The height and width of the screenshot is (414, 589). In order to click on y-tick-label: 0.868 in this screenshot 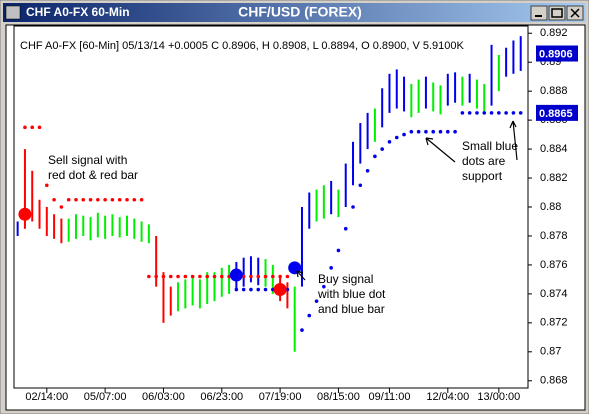, I will do `click(554, 381)`.